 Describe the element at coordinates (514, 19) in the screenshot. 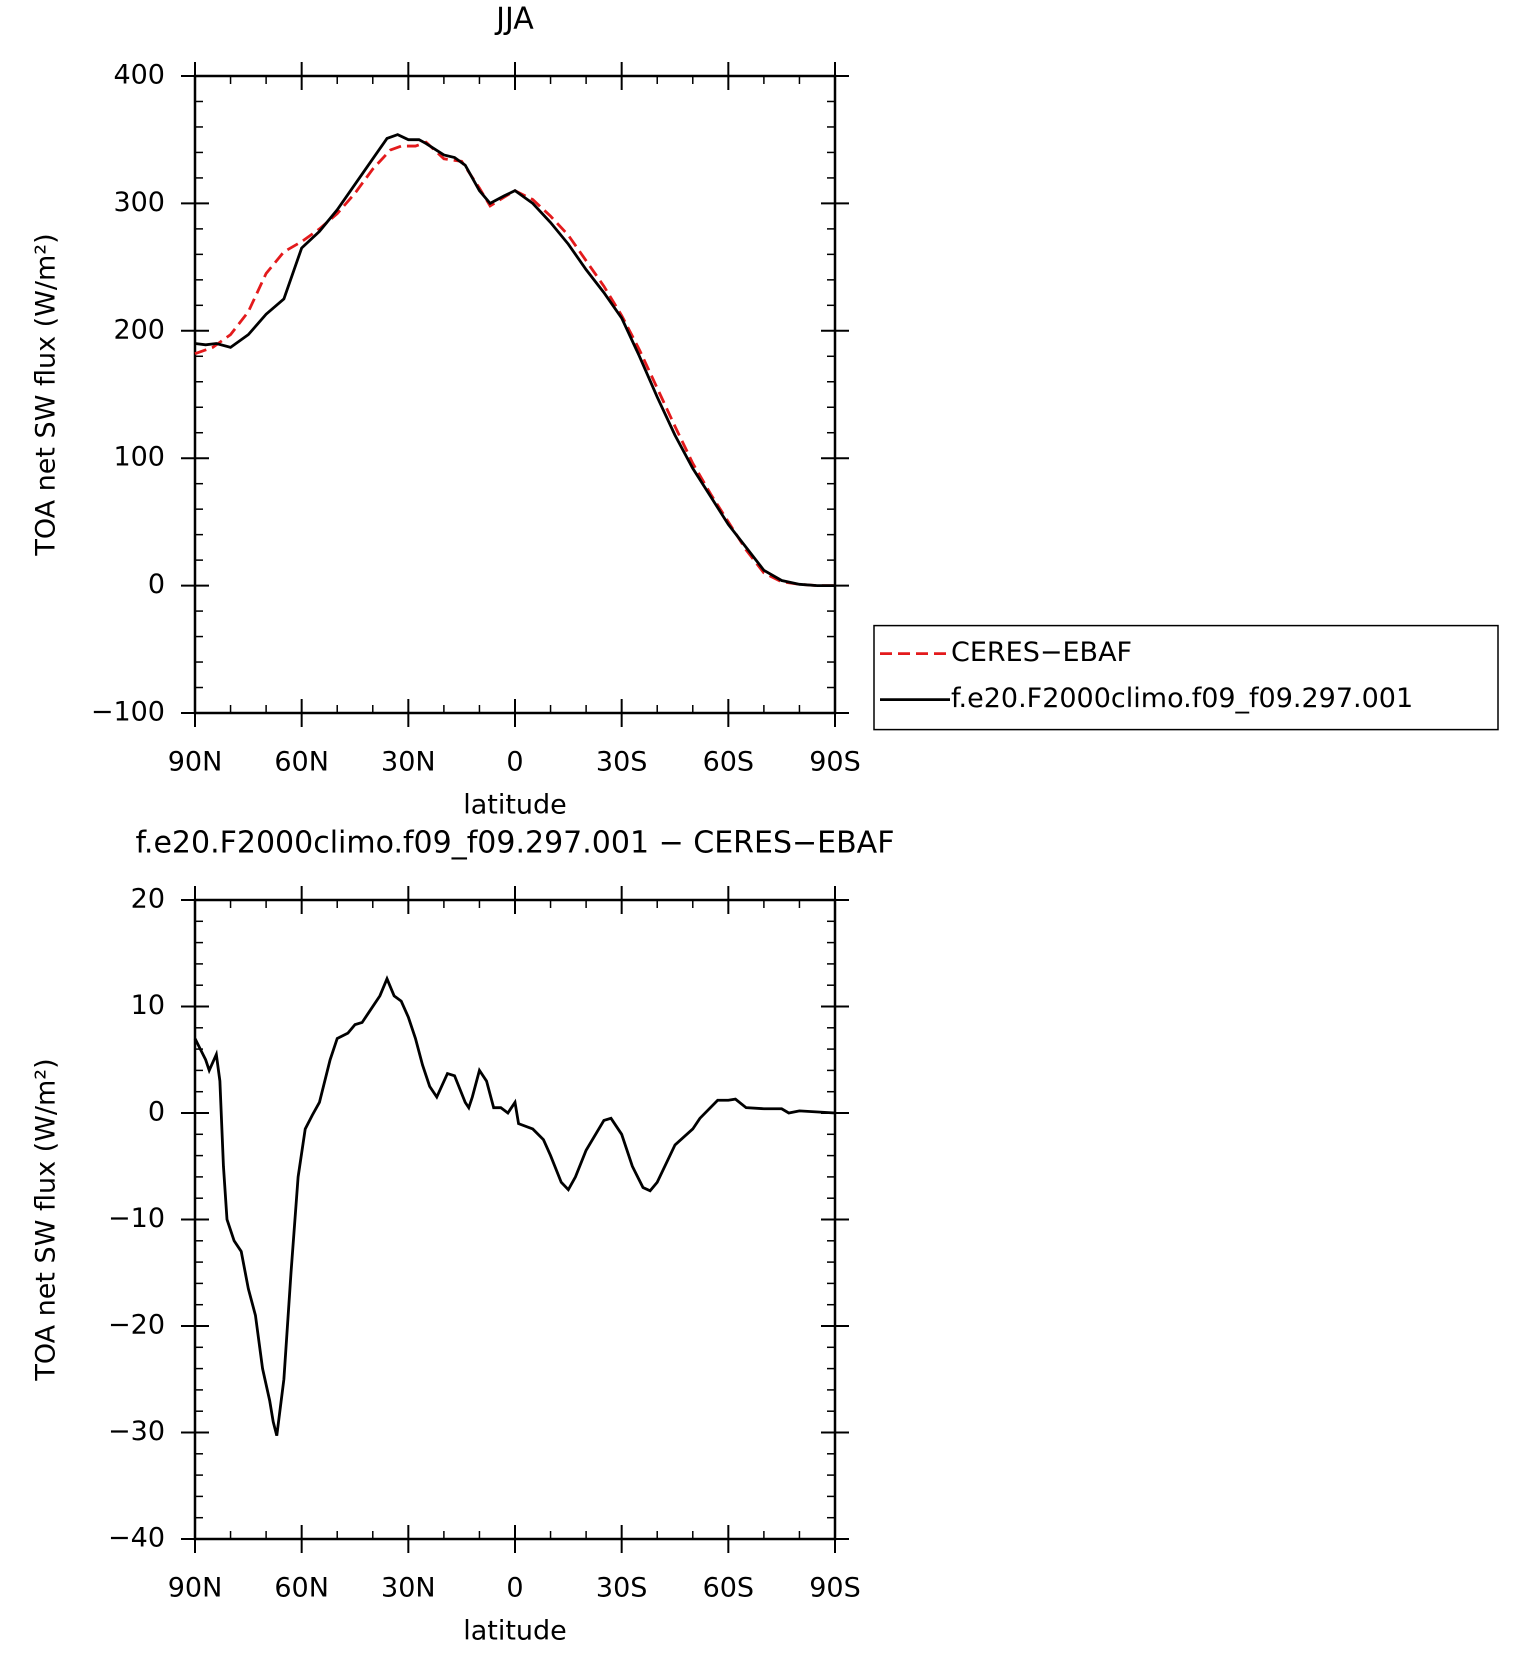

I see `chart-title: JJA` at that location.